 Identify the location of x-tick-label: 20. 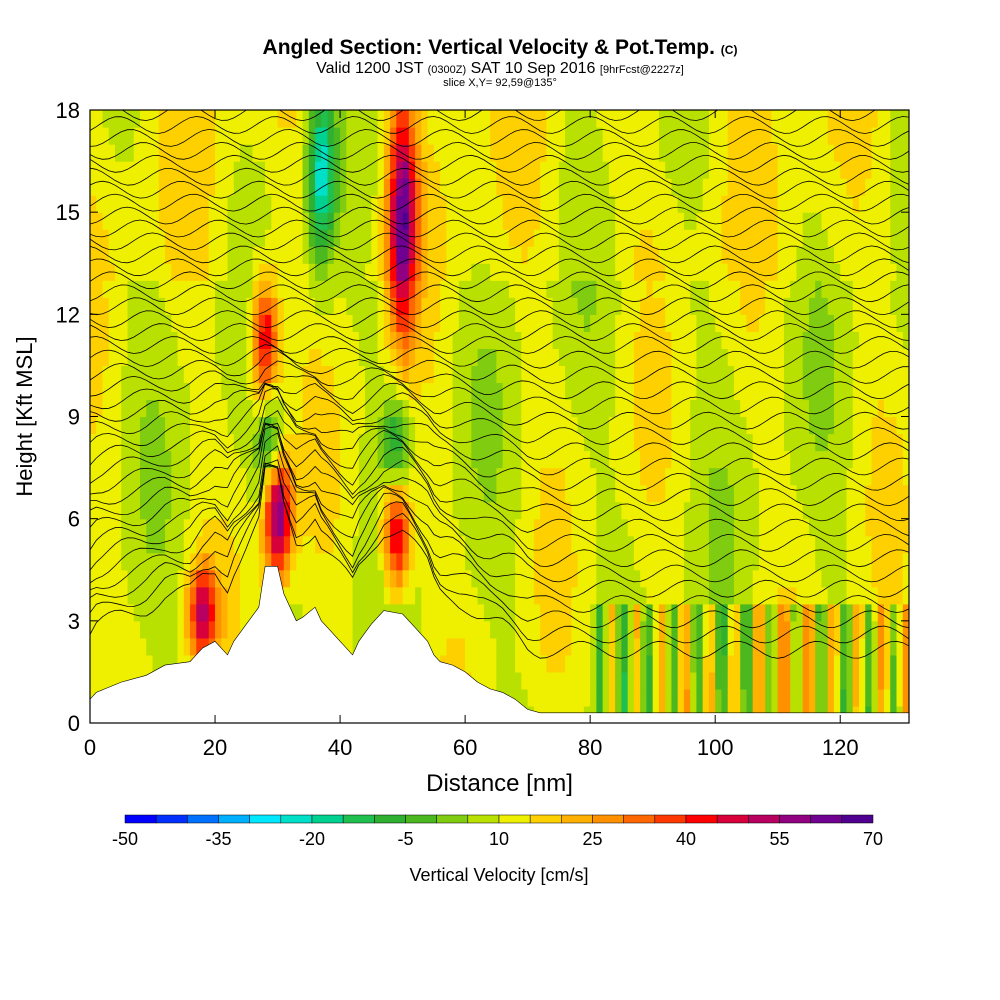
(215, 747).